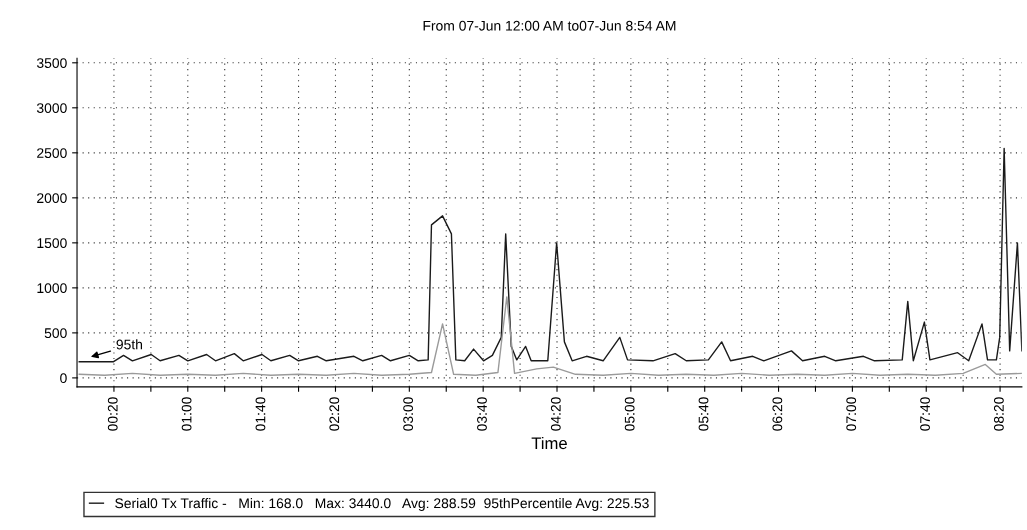  What do you see at coordinates (851, 414) in the screenshot?
I see `x-tick-label: 07:00` at bounding box center [851, 414].